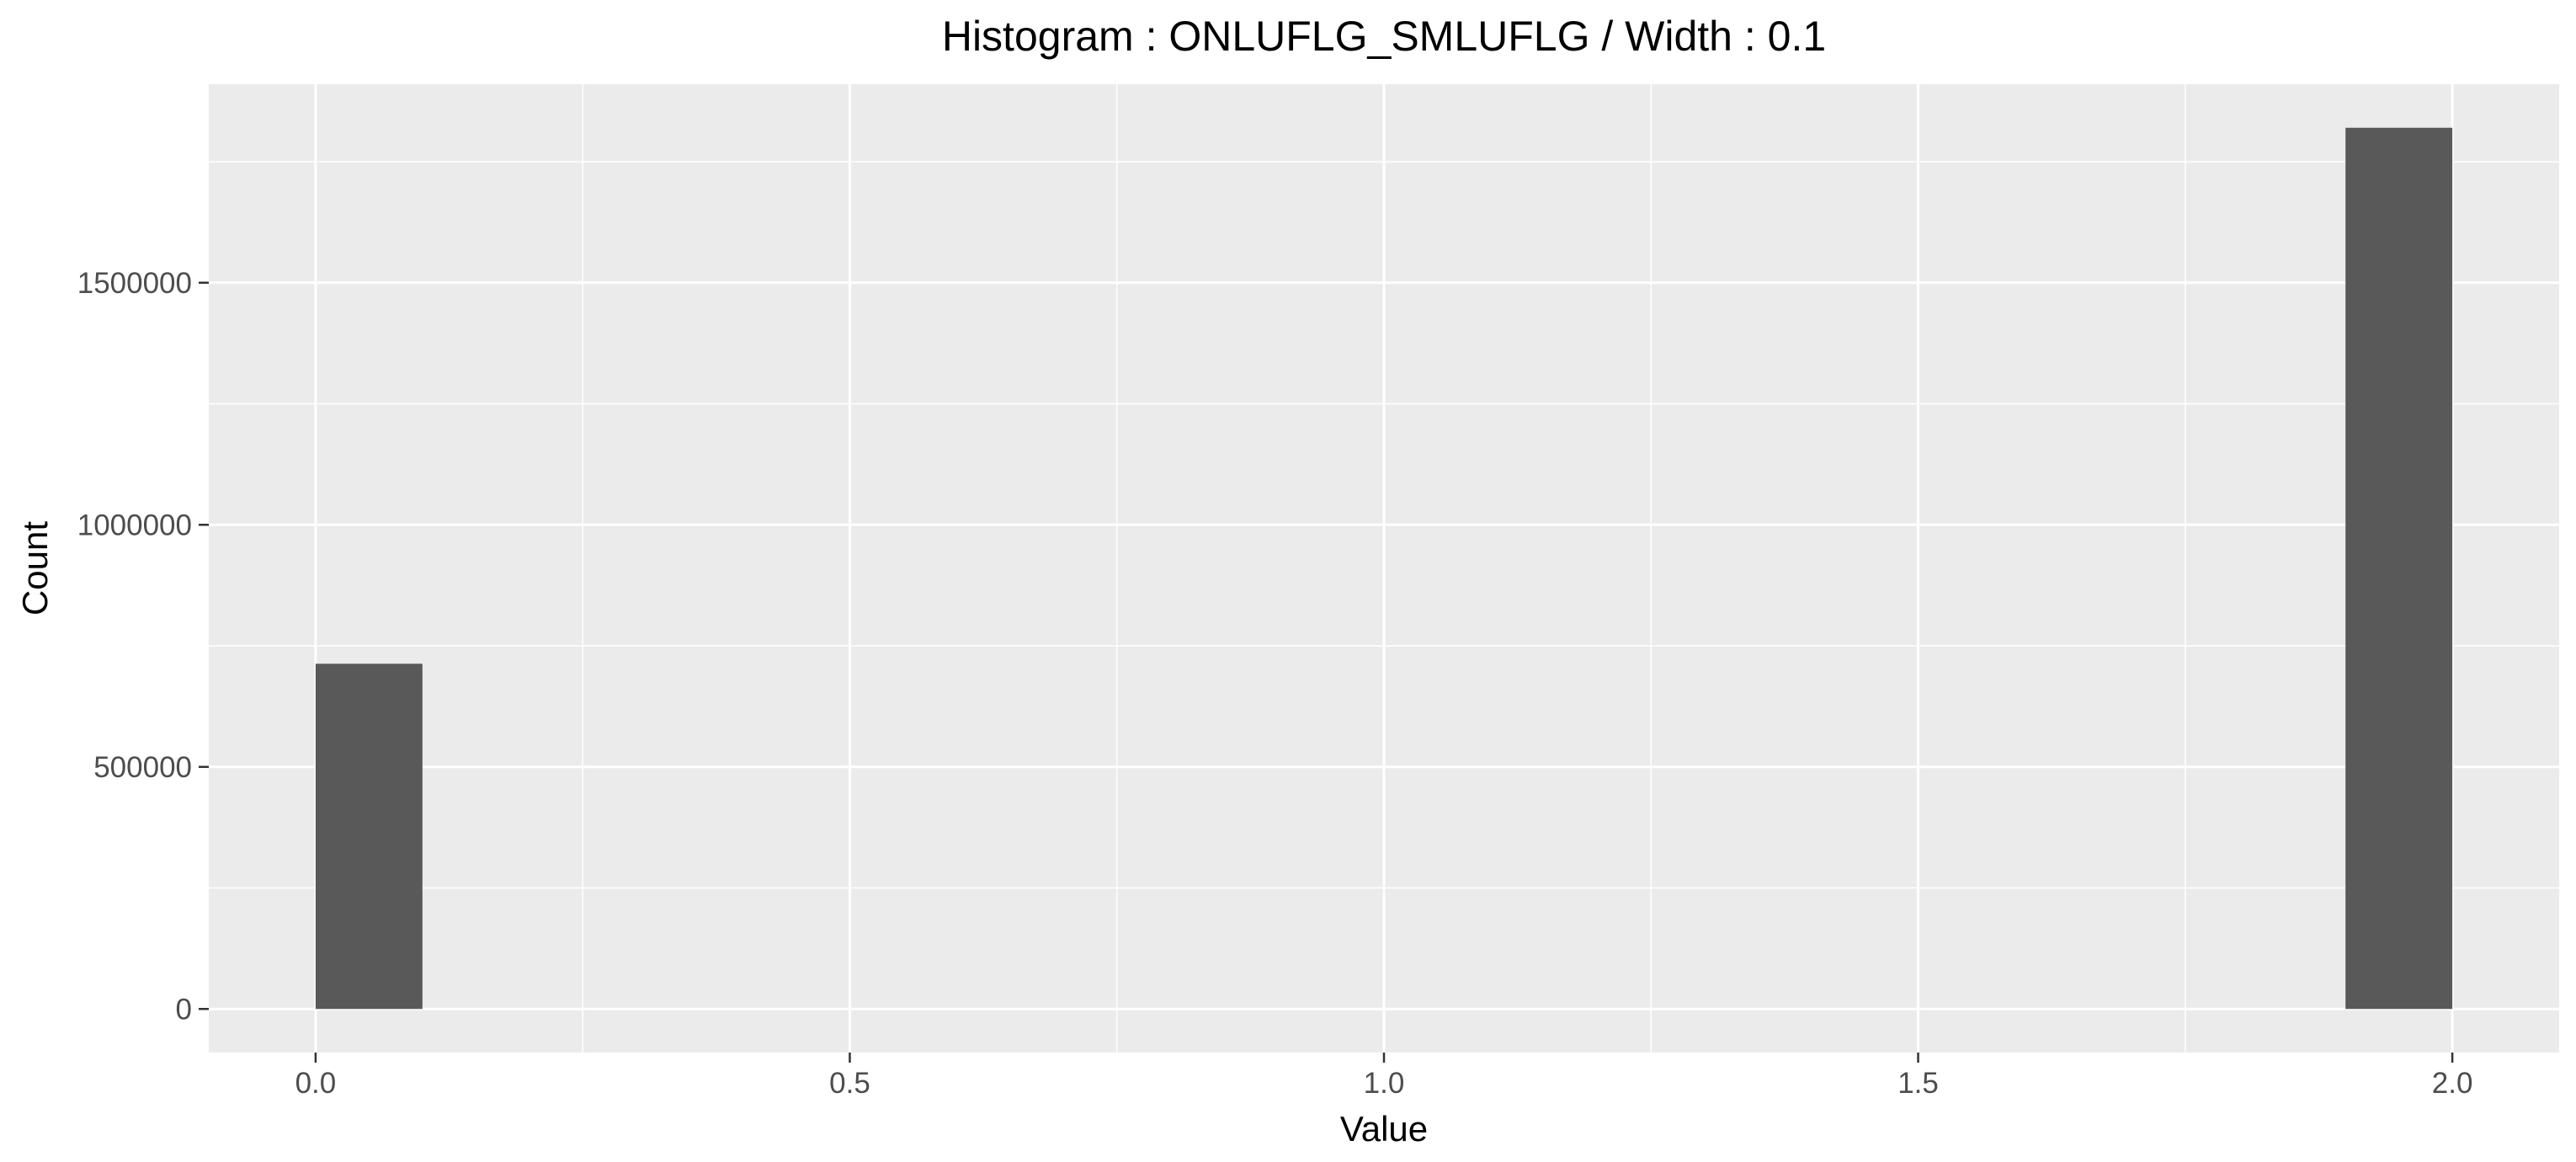 The image size is (2576, 1162). What do you see at coordinates (143, 646) in the screenshot?
I see `y-axis: 0 500000 1000000 1500000` at bounding box center [143, 646].